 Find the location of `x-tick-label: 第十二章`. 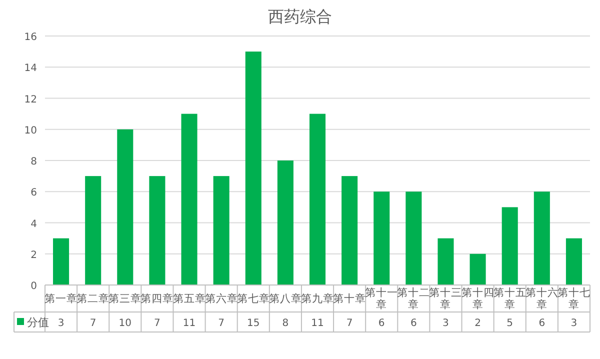

x-tick-label: 第十二章 is located at coordinates (413, 298).